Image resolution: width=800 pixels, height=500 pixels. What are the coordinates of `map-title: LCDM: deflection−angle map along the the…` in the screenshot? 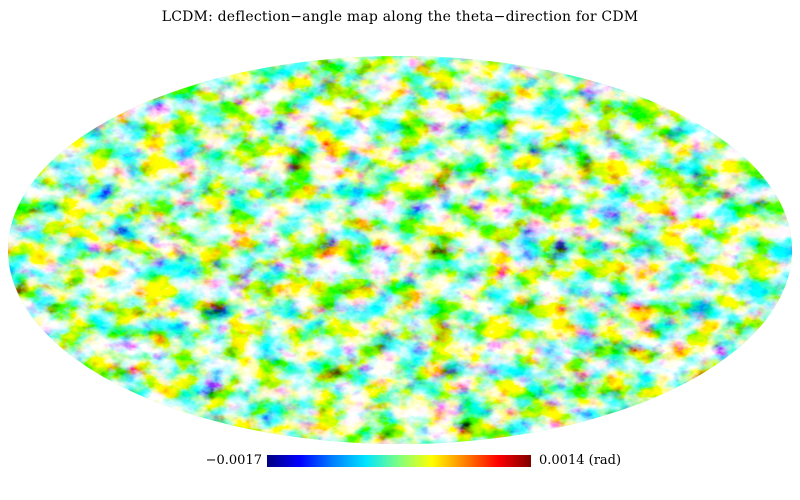 It's located at (400, 17).